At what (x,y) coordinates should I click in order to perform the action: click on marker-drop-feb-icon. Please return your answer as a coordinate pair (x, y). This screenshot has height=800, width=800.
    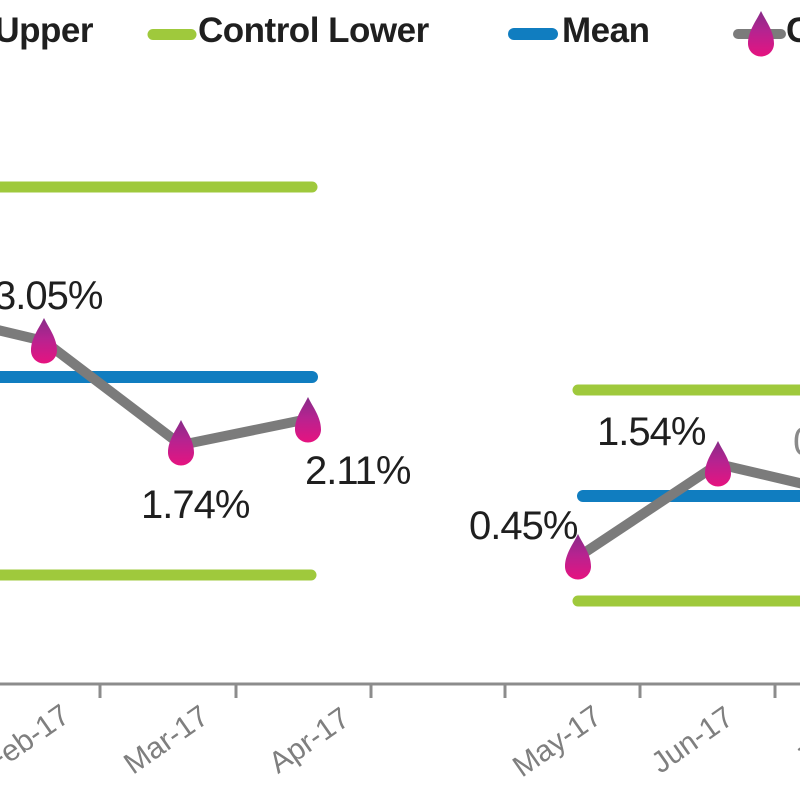
    Looking at the image, I should click on (44, 341).